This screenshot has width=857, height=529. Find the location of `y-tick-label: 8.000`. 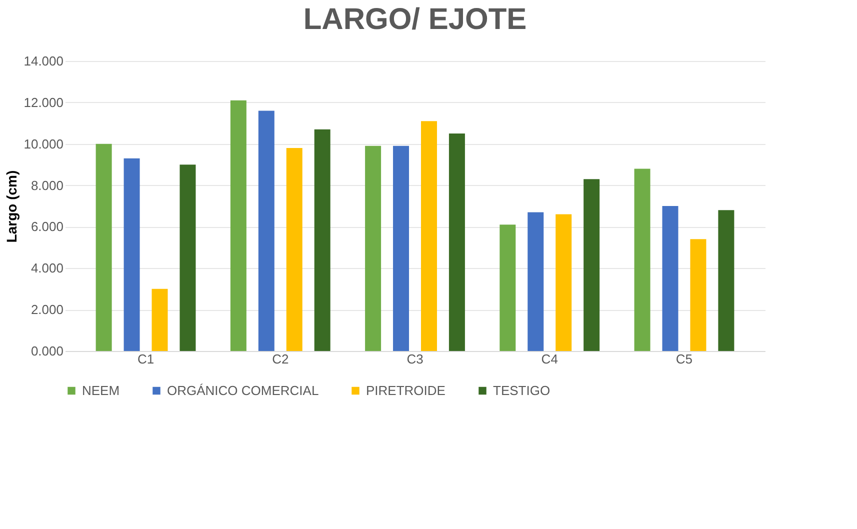

y-tick-label: 8.000 is located at coordinates (47, 185).